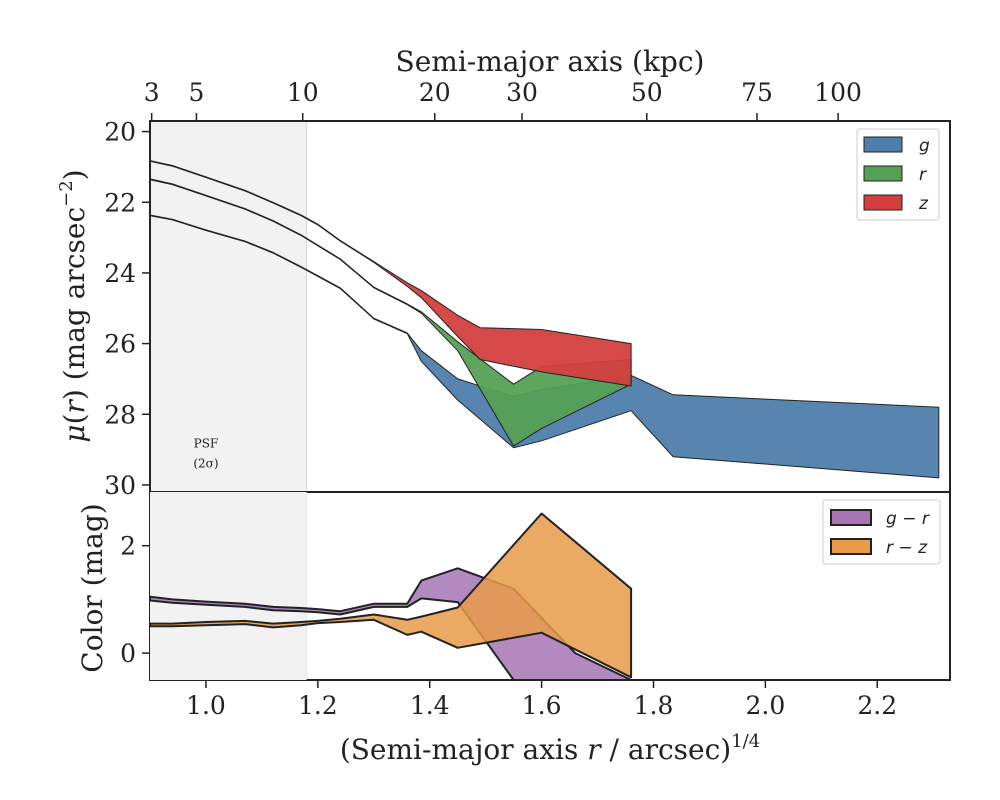 The height and width of the screenshot is (800, 1000). What do you see at coordinates (128, 653) in the screenshot?
I see `y-tick-label-bottom-0: 0` at bounding box center [128, 653].